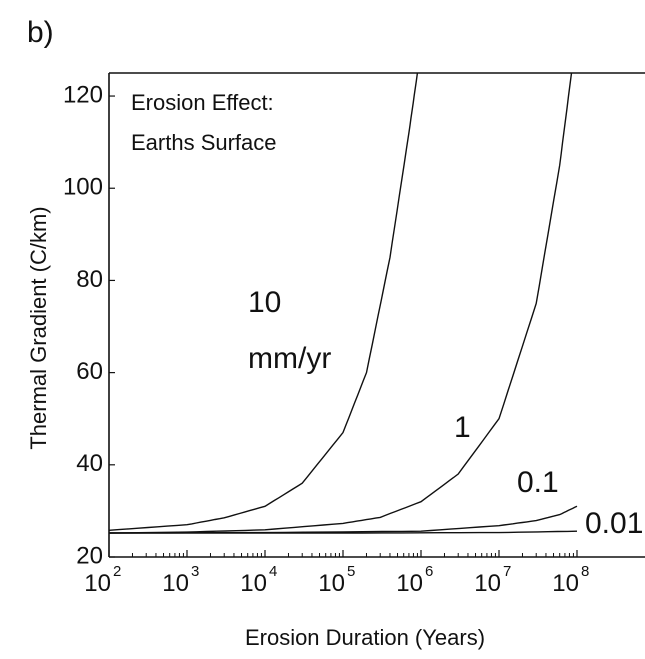 This screenshot has height=659, width=645. Describe the element at coordinates (273, 571) in the screenshot. I see `x-tick-exponent: 4` at that location.